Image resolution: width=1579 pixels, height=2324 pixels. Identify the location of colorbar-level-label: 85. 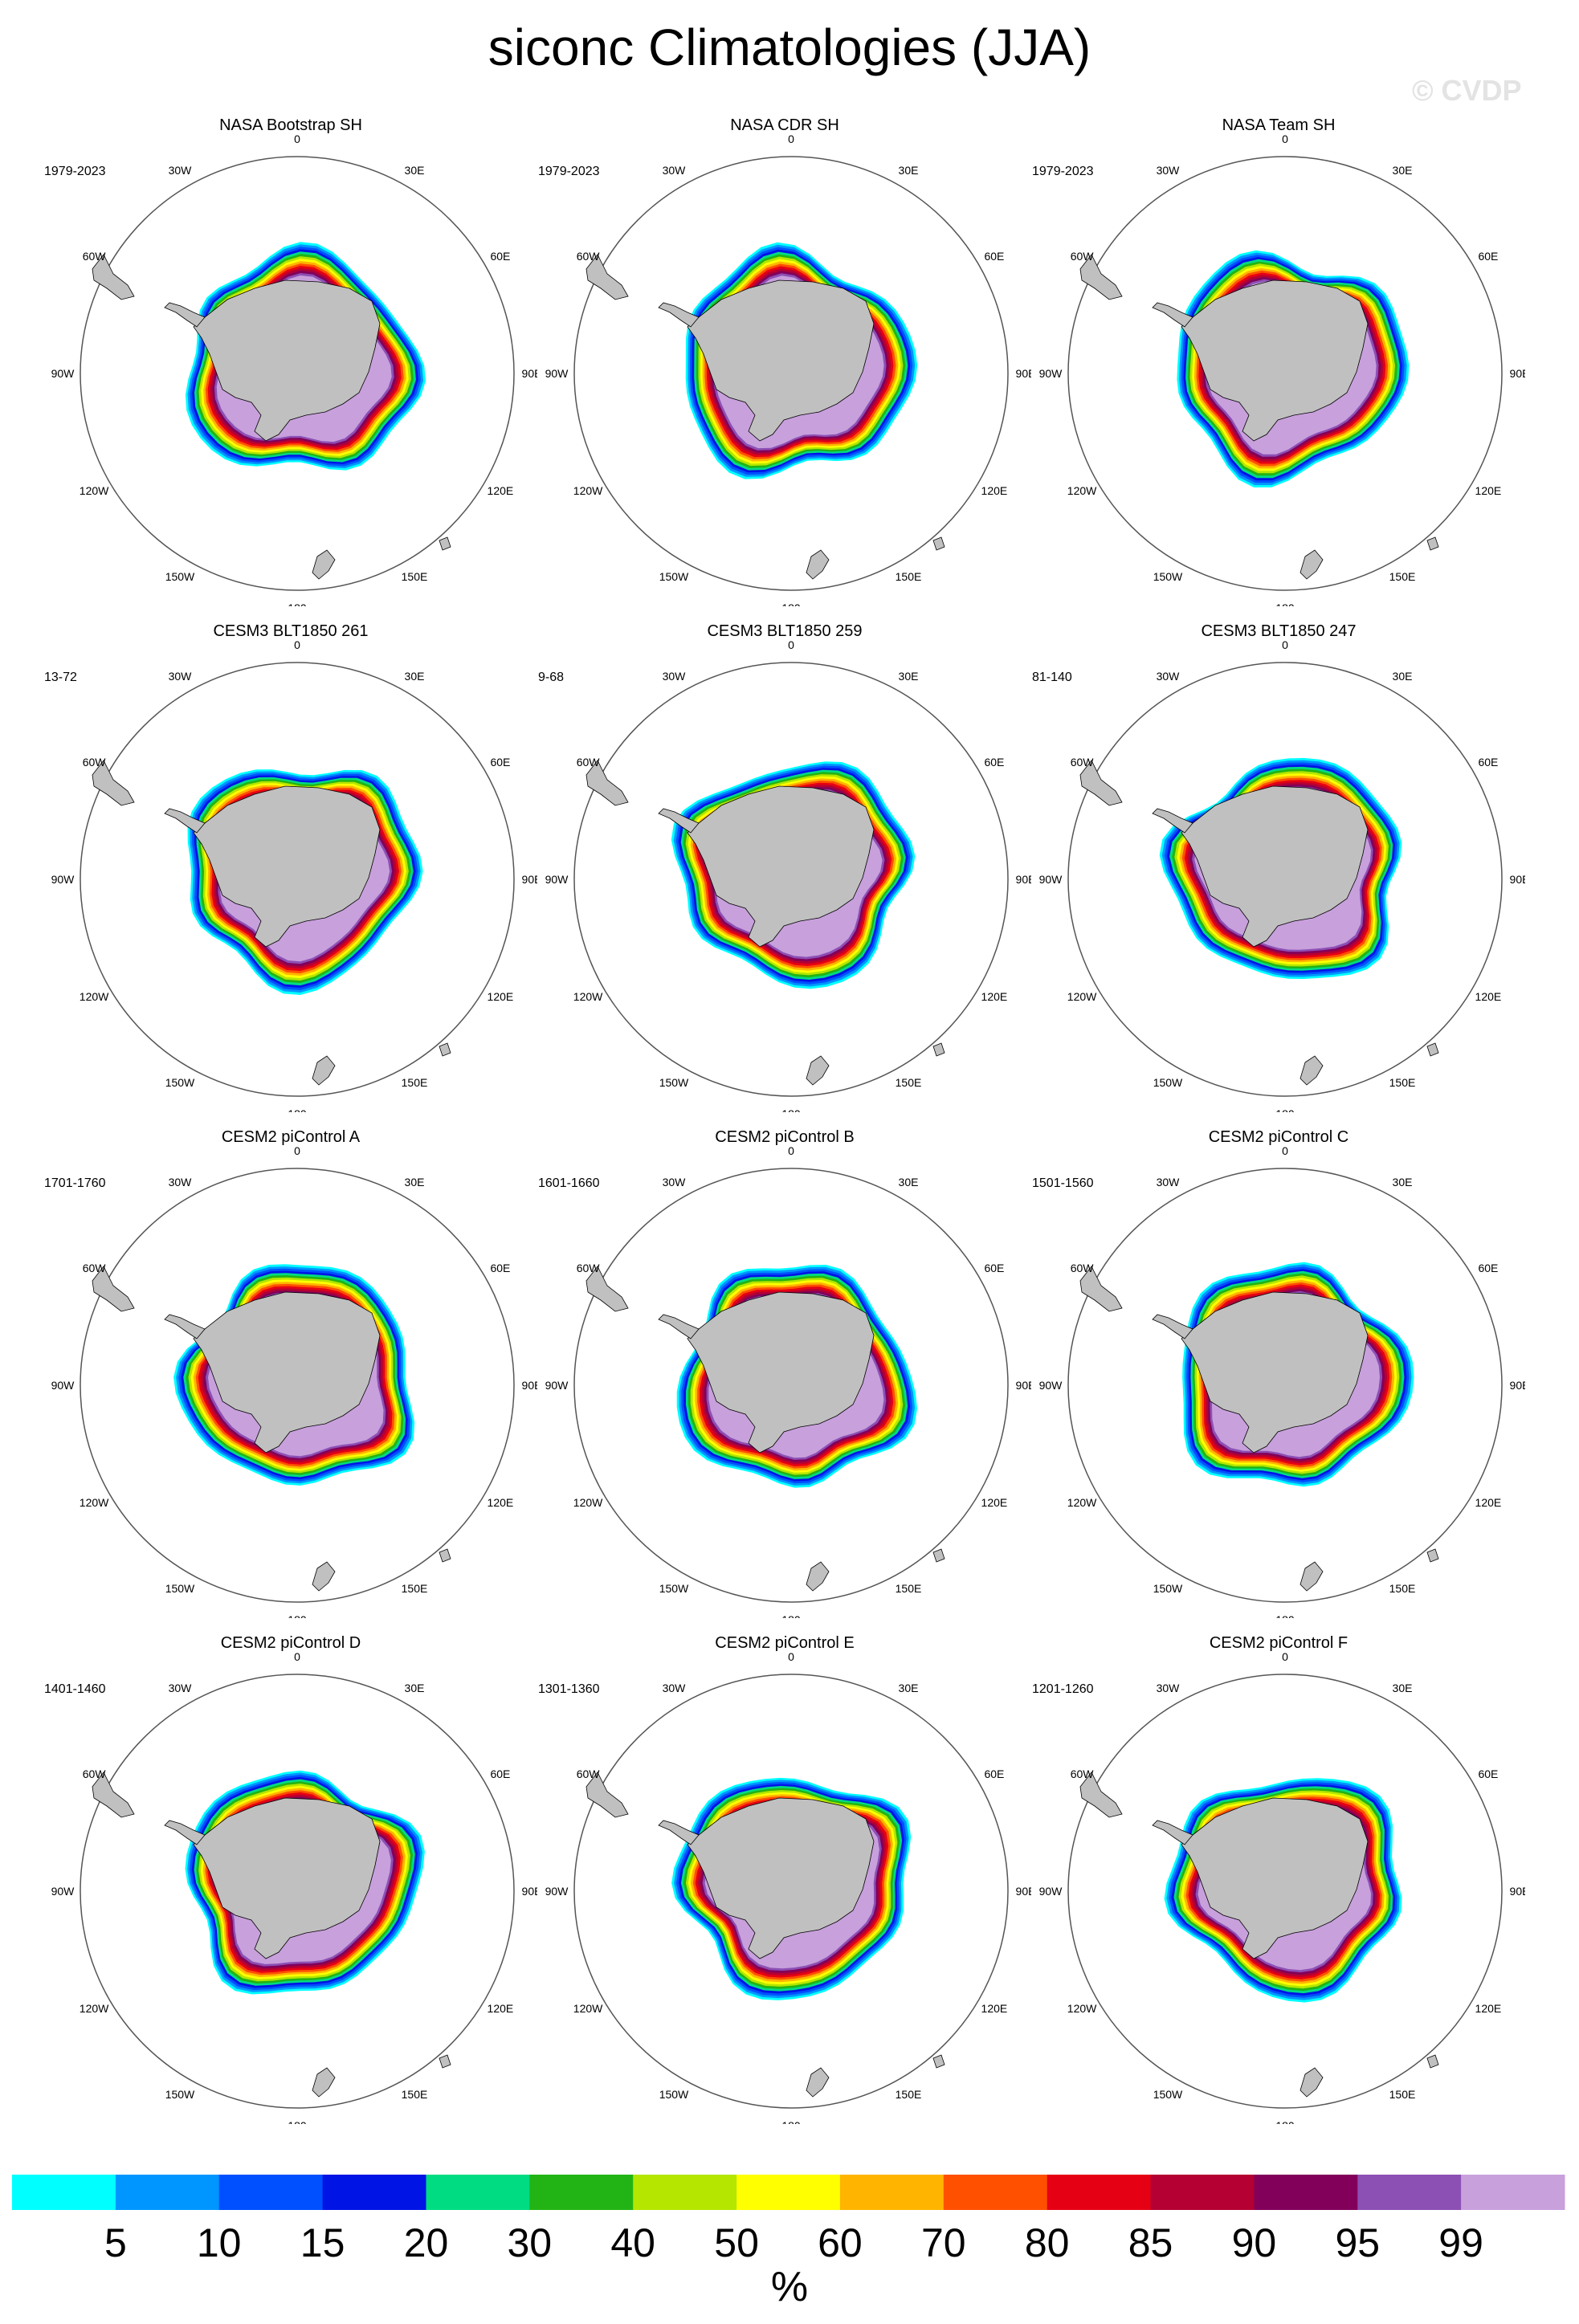
(1150, 2243).